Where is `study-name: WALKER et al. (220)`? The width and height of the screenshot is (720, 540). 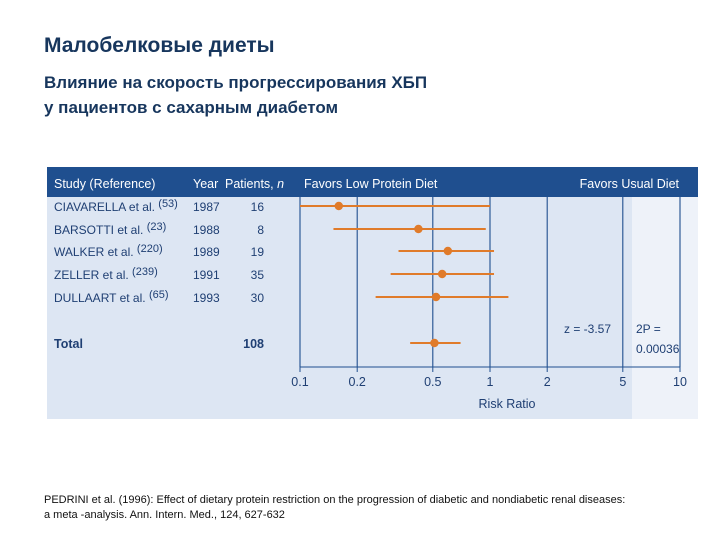 study-name: WALKER et al. (220) is located at coordinates (108, 251).